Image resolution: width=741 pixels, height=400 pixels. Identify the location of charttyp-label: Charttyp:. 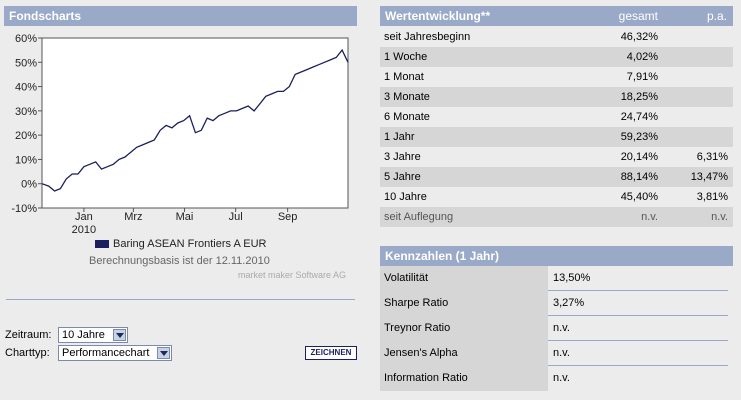
(27, 353).